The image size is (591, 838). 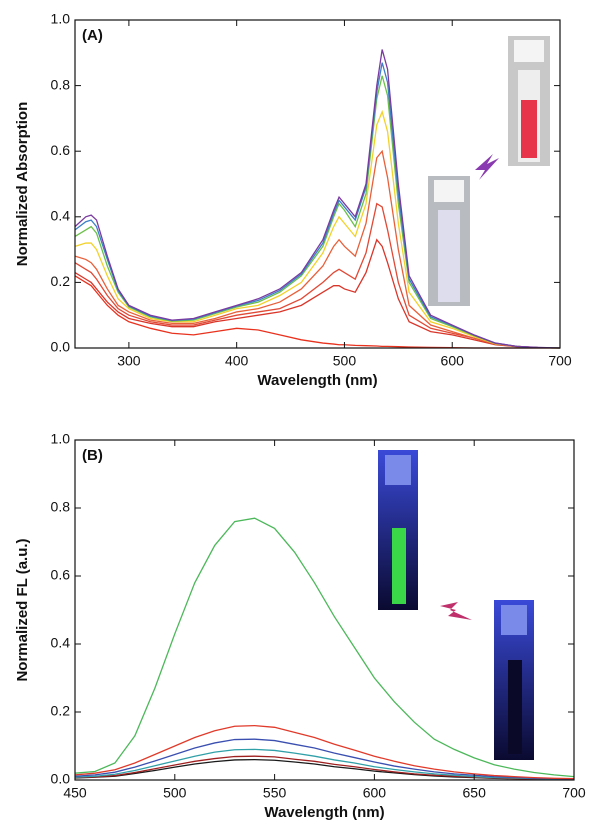 I want to click on cuvette-body, so click(x=449, y=256).